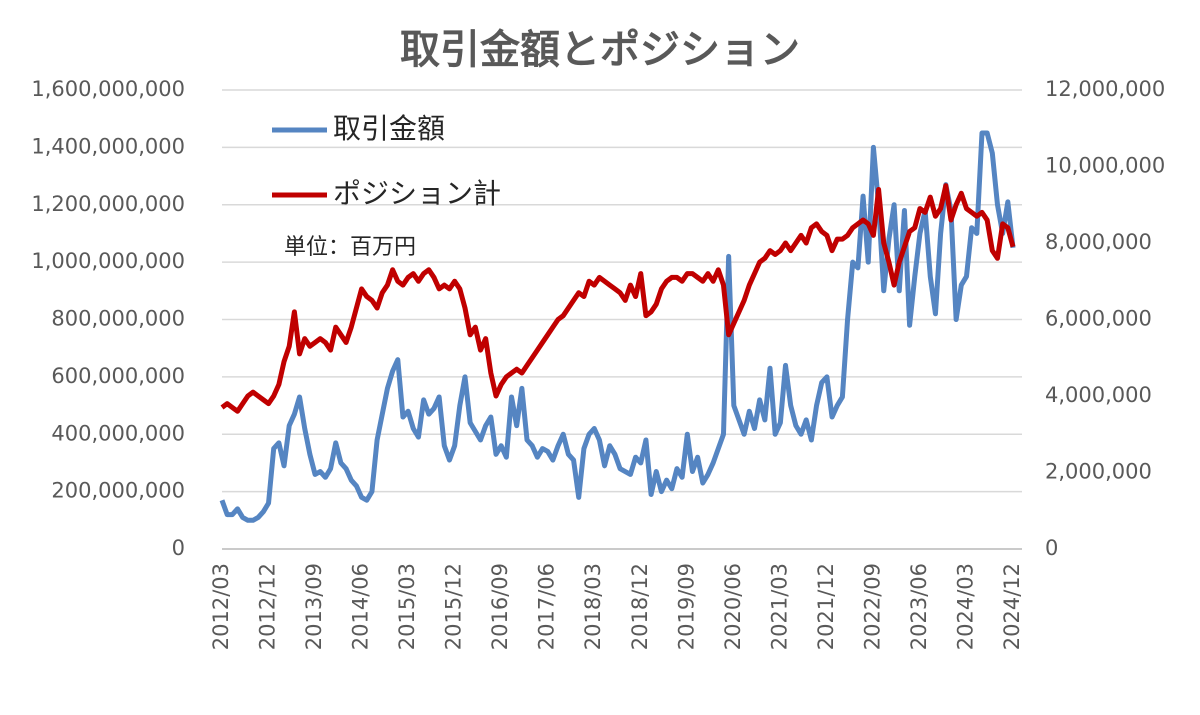 The image size is (1200, 715). What do you see at coordinates (108, 204) in the screenshot?
I see `y-tick-label: 1,200,000,000` at bounding box center [108, 204].